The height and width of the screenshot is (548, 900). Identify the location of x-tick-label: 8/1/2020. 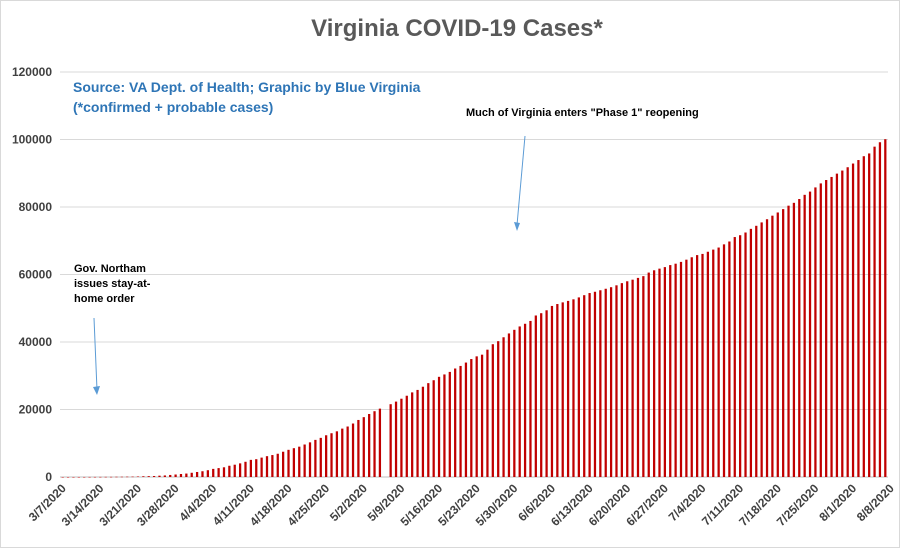
(837, 502).